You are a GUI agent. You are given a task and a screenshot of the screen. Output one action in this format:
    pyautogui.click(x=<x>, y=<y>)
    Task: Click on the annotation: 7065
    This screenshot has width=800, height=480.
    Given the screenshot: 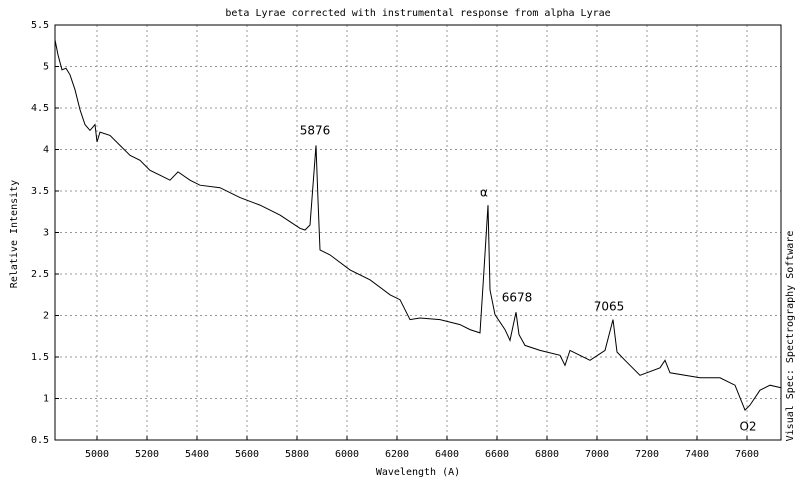 What is the action you would take?
    pyautogui.click(x=609, y=307)
    